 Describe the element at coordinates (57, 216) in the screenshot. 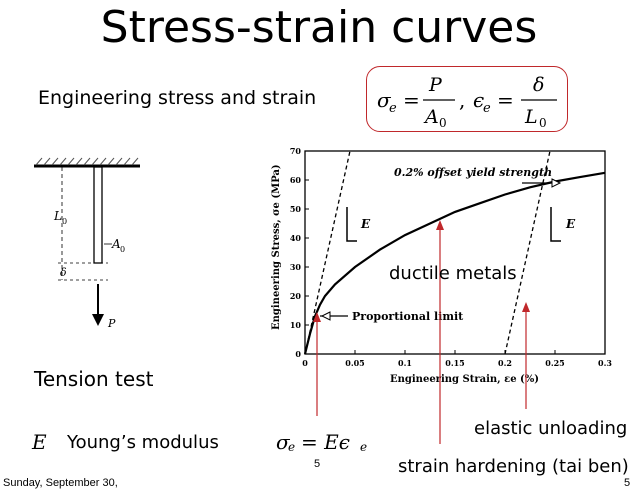

I see `specimen-l0: L` at that location.